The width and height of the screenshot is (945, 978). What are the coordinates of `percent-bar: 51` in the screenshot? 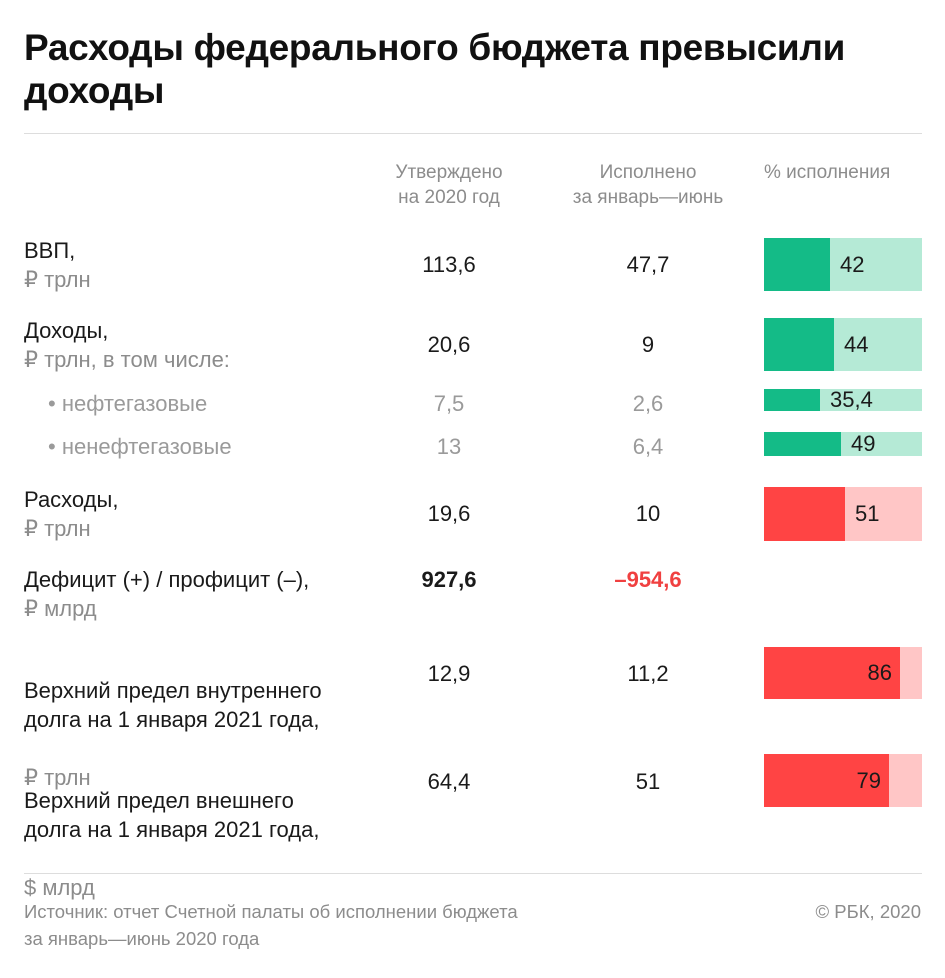 It's located at (843, 514).